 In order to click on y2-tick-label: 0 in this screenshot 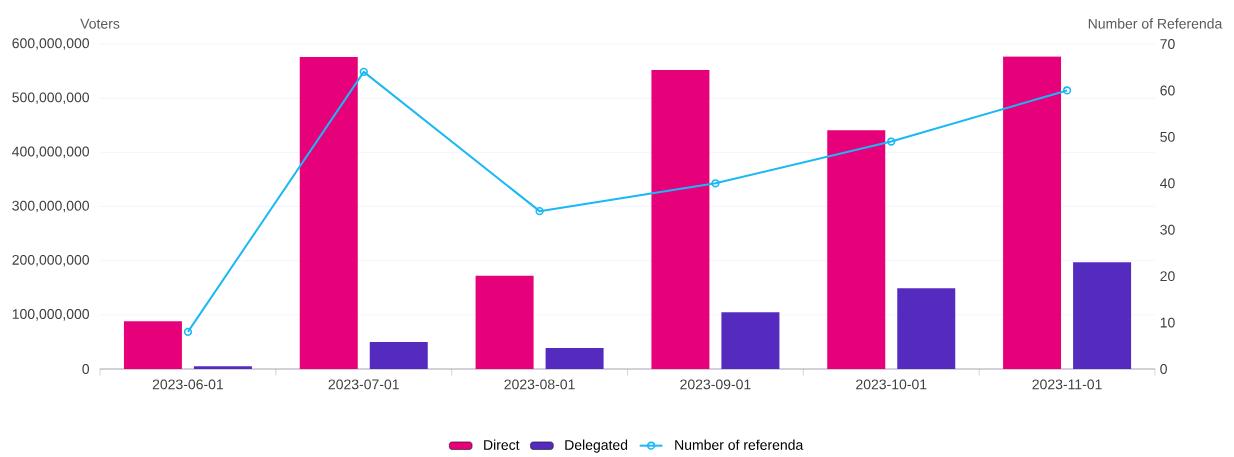, I will do `click(1163, 369)`.